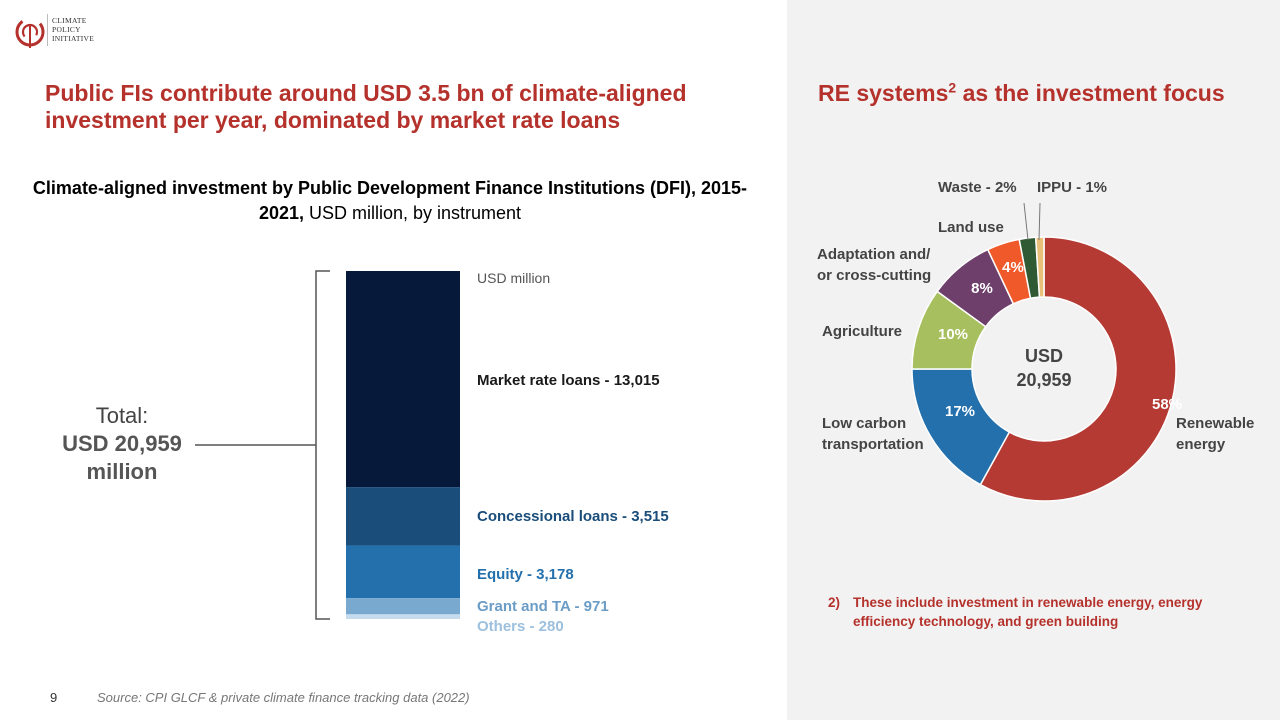 This screenshot has width=1280, height=720. I want to click on slice-category-label: IPPU - 1%, so click(1072, 187).